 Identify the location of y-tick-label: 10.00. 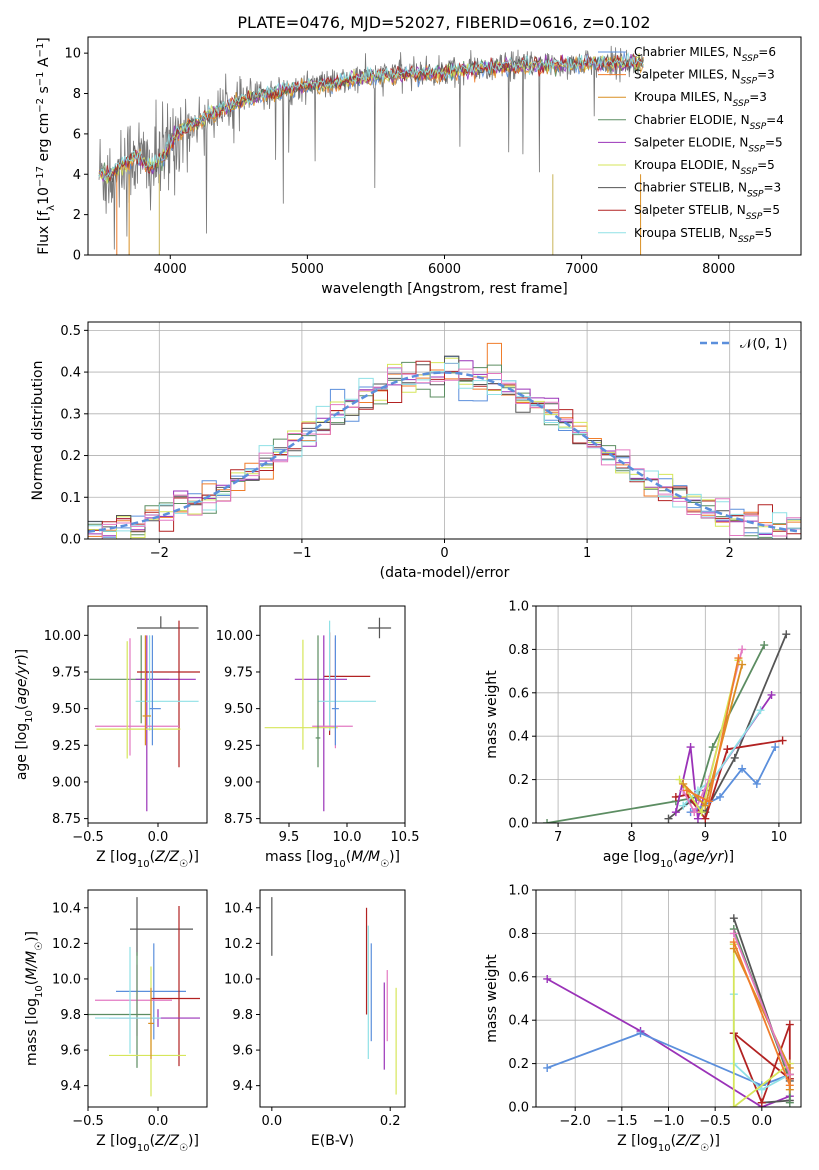
(62, 636).